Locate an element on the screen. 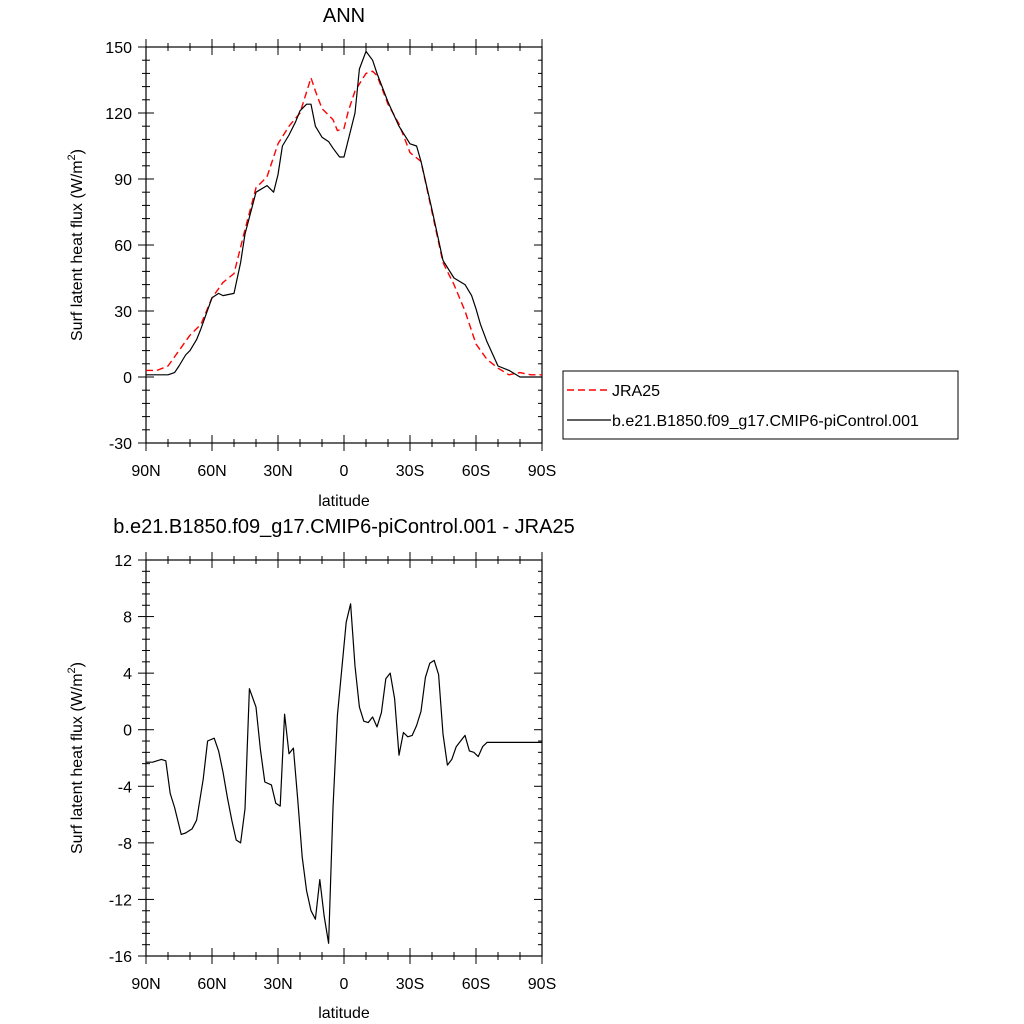  y-tick-label: -16 is located at coordinates (120, 957).